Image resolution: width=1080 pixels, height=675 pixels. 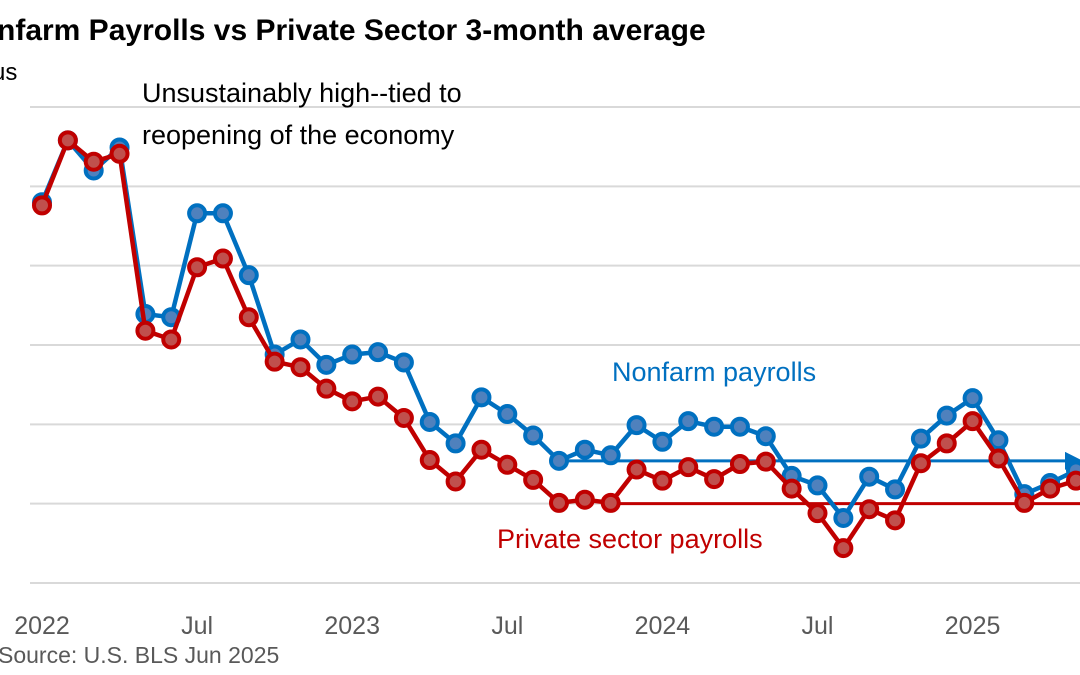 What do you see at coordinates (139, 655) in the screenshot?
I see `source-note: Source: U.S. BLS Jun 2025` at bounding box center [139, 655].